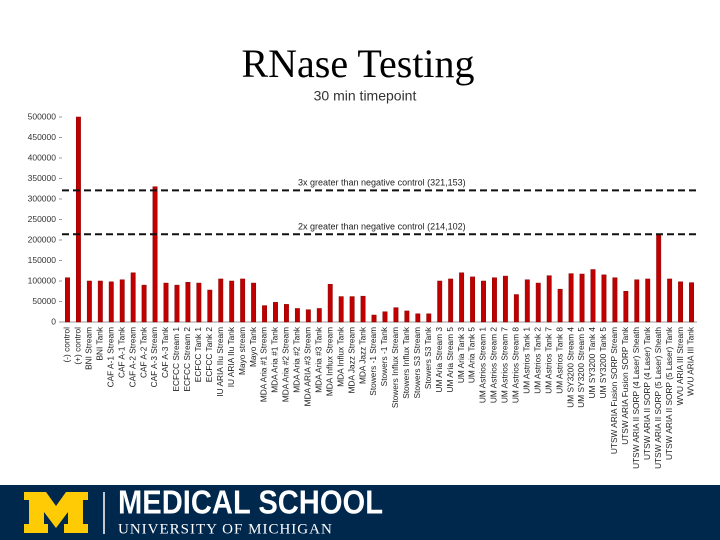 Image resolution: width=720 pixels, height=540 pixels. I want to click on x-tick-label: MDA Aria #1 Stream, so click(264, 364).